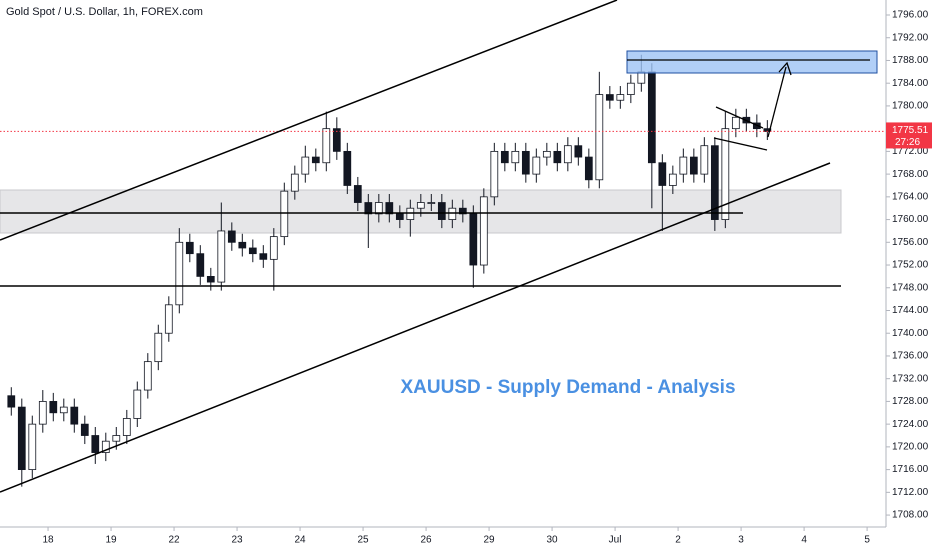 The image size is (932, 555). What do you see at coordinates (300, 540) in the screenshot?
I see `x-tick-label: 24` at bounding box center [300, 540].